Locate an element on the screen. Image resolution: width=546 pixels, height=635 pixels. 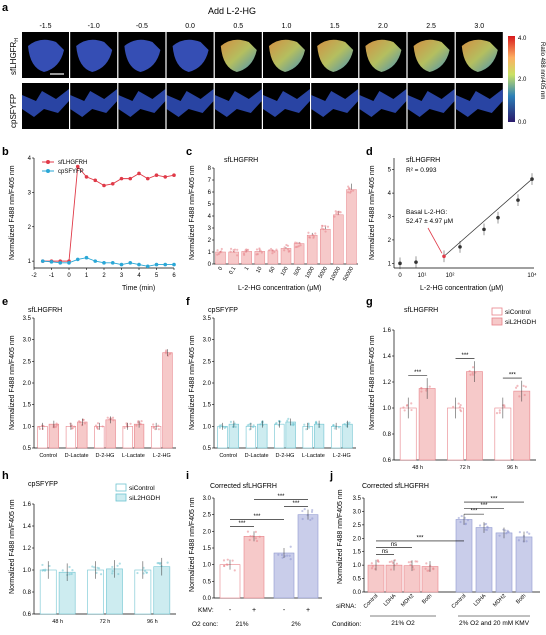
panel-j-title: Corrected sfLHGFRH is located at coordinates (395, 486).